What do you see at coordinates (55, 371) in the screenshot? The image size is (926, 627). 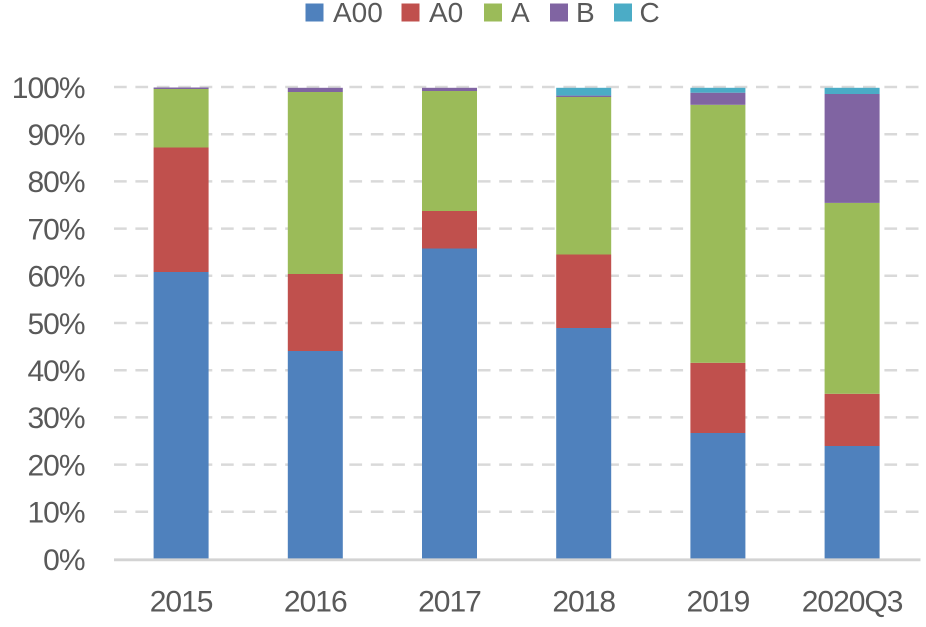 I see `svg-text: 40%` at bounding box center [55, 371].